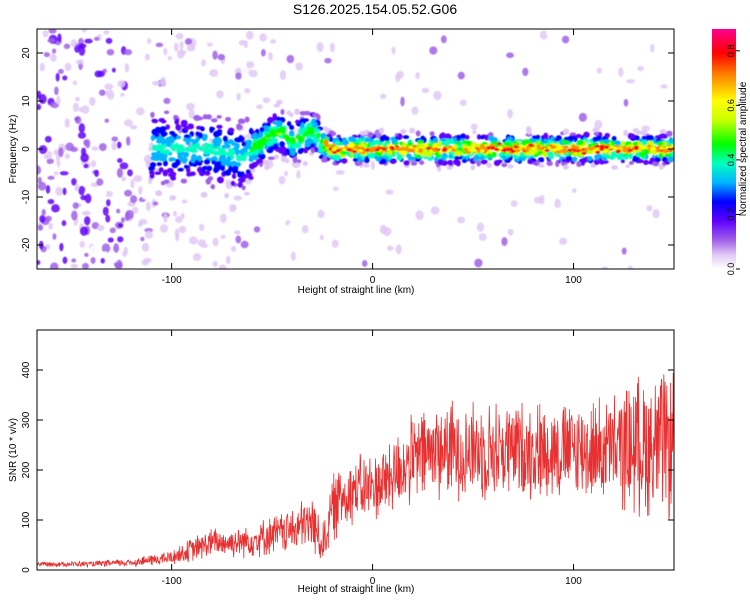 This screenshot has width=750, height=600. I want to click on colorbar-ticks: 0.0 0.2 0.4 0.6 0.8, so click(733, 160).